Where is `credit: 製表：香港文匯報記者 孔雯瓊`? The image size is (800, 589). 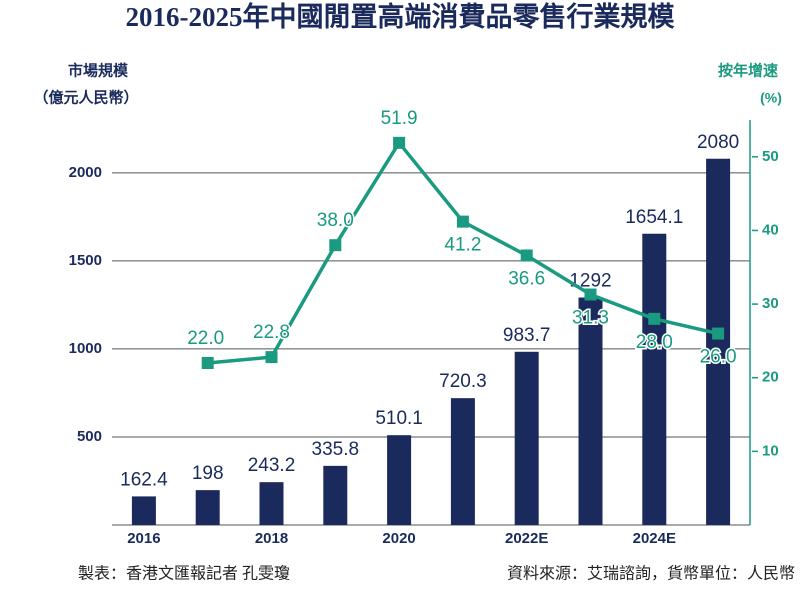 credit: 製表：香港文匯報記者 孔雯瓊 is located at coordinates (184, 574).